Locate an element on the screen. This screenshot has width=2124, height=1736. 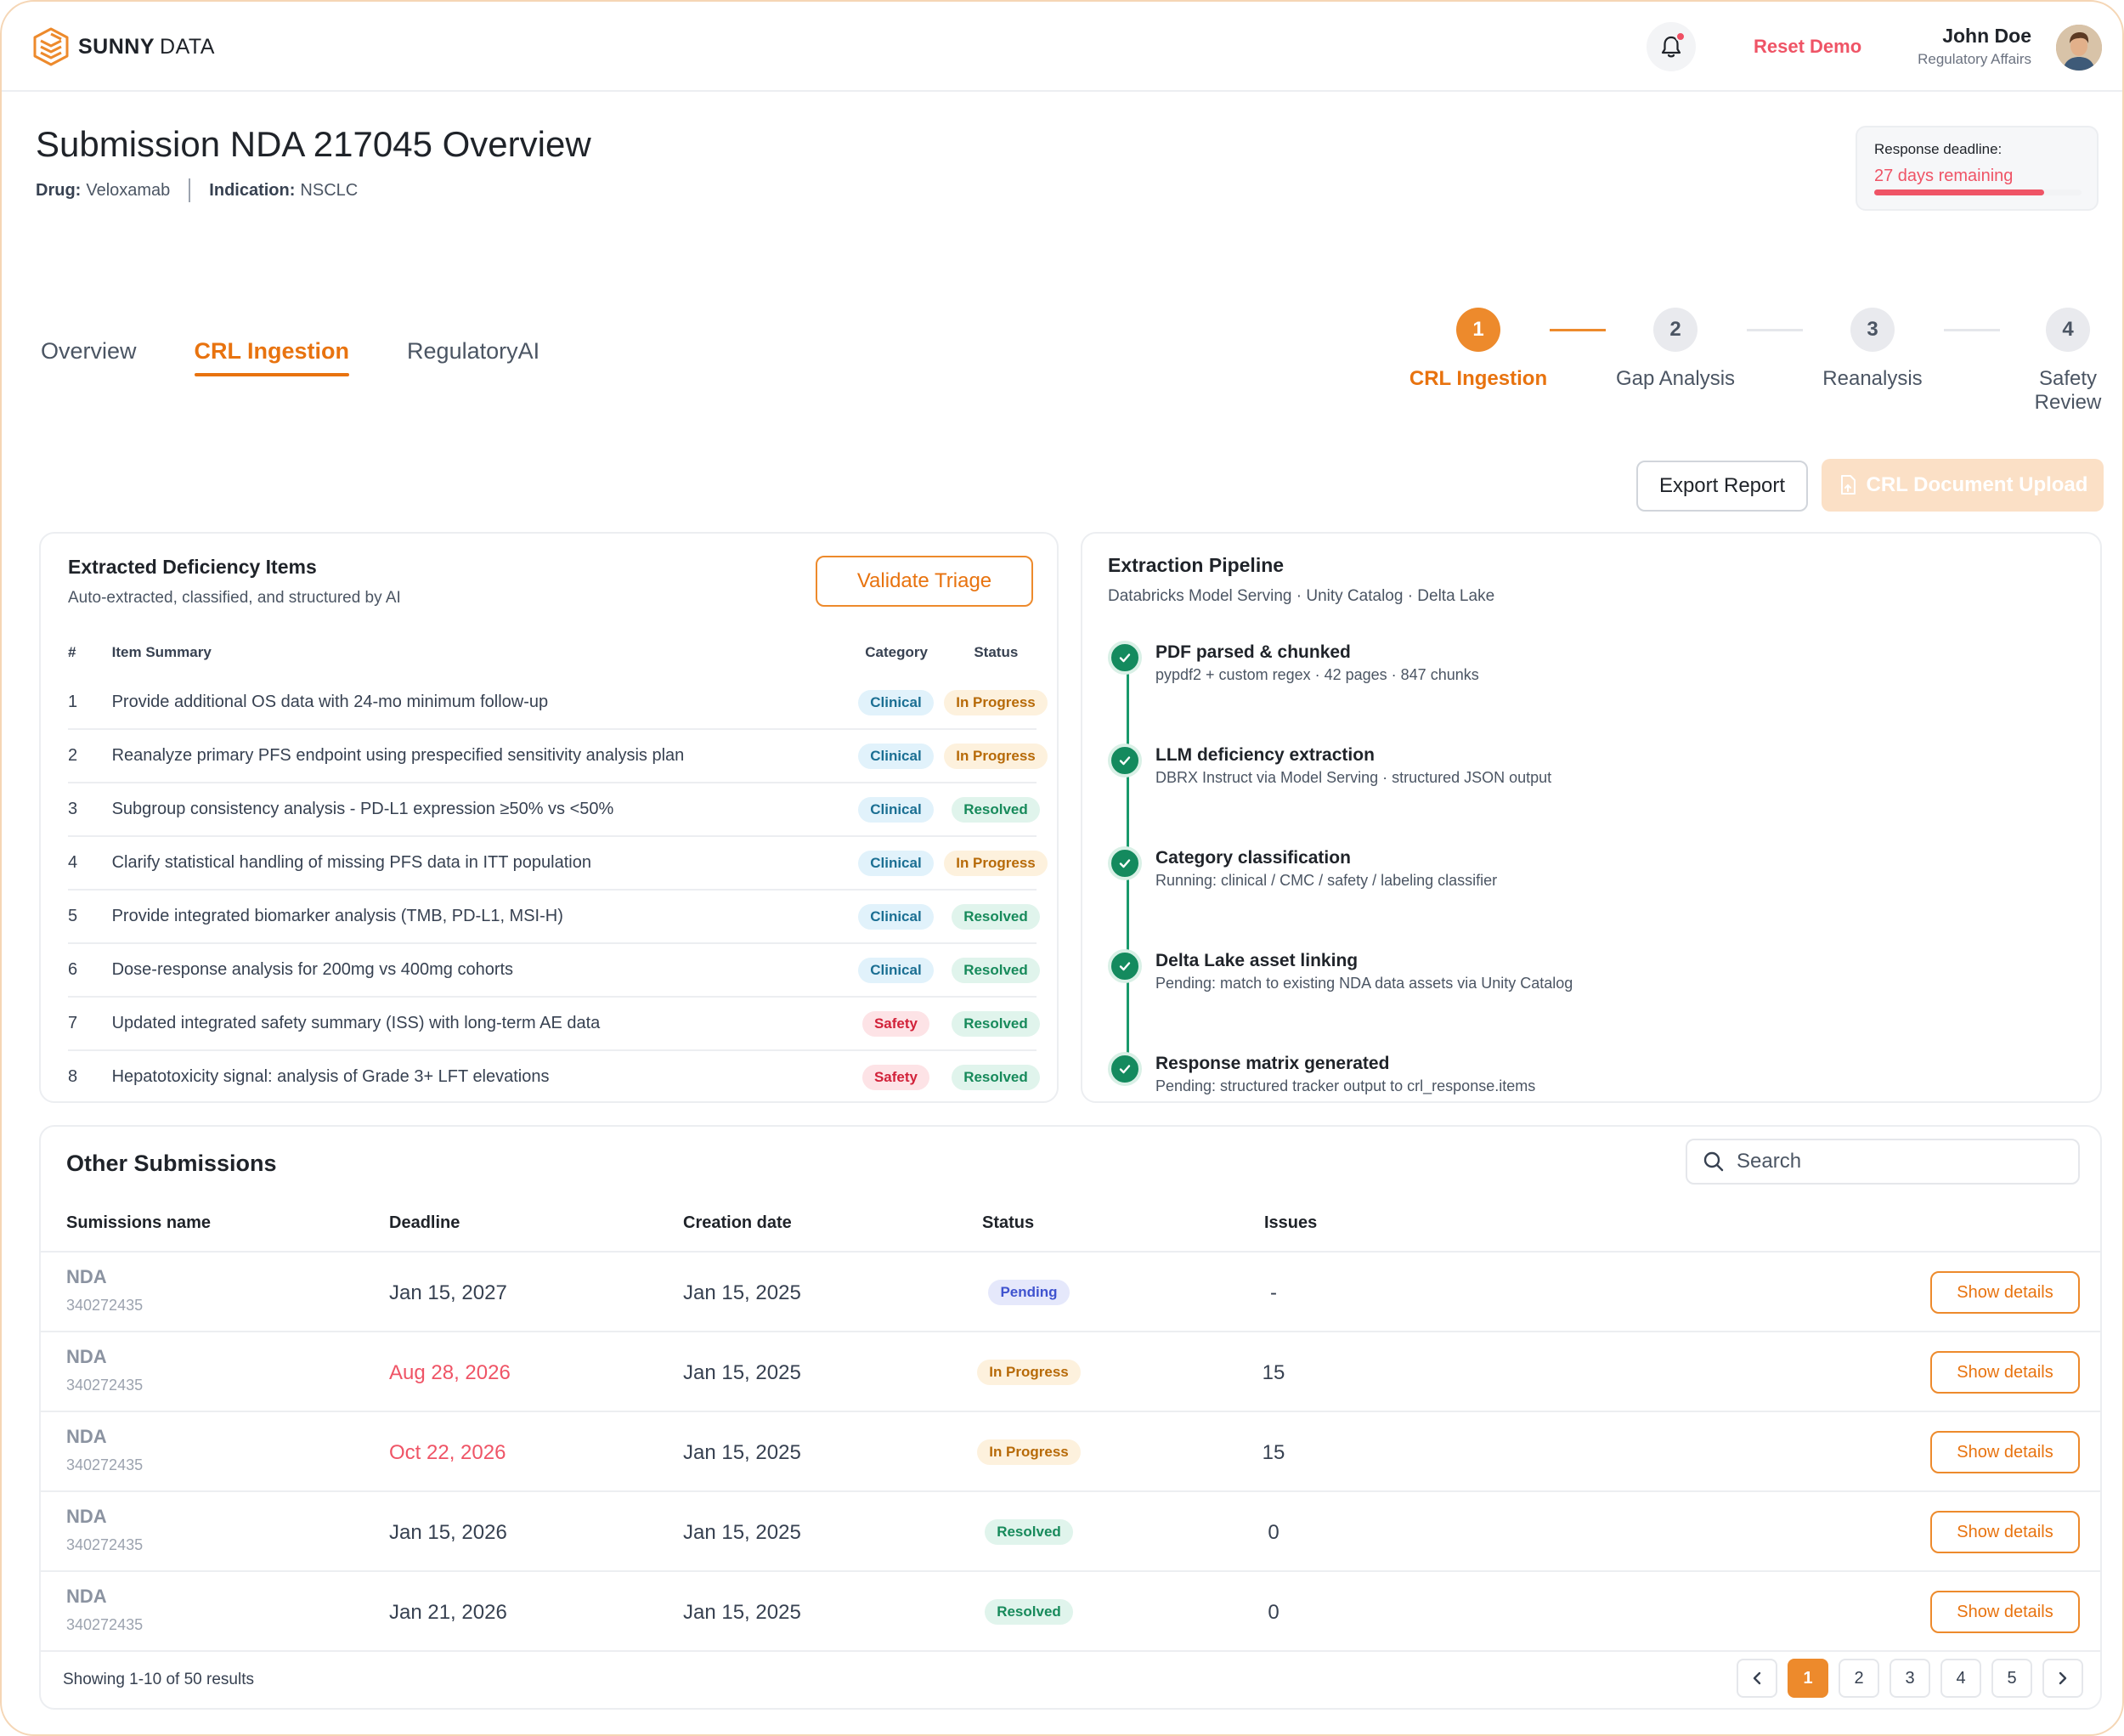
step-safety-review: 4 Safety Review is located at coordinates (2068, 362).